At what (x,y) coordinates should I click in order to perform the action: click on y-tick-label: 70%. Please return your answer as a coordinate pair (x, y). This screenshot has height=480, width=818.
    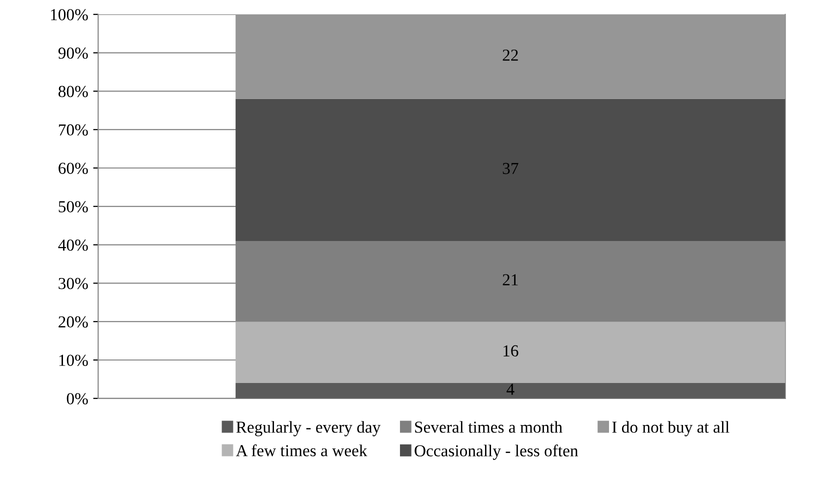
    Looking at the image, I should click on (73, 130).